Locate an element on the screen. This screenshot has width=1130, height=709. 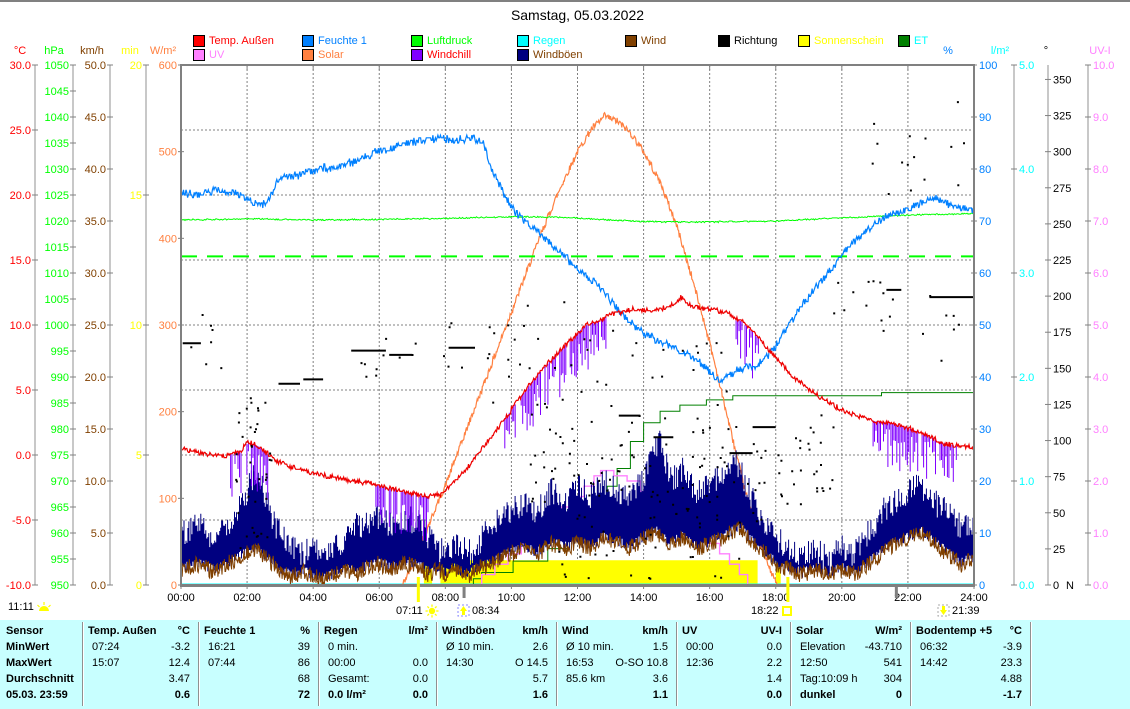
legend-item-uv: UV is located at coordinates (208, 55).